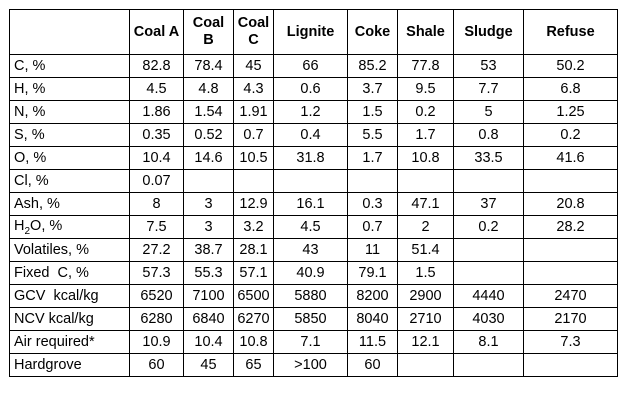  What do you see at coordinates (156, 296) in the screenshot?
I see `table-cell: 6520` at bounding box center [156, 296].